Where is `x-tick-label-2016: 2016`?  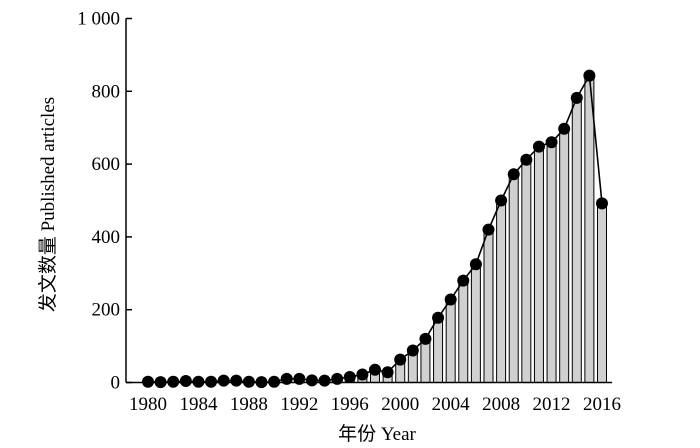 x-tick-label-2016: 2016 is located at coordinates (602, 404).